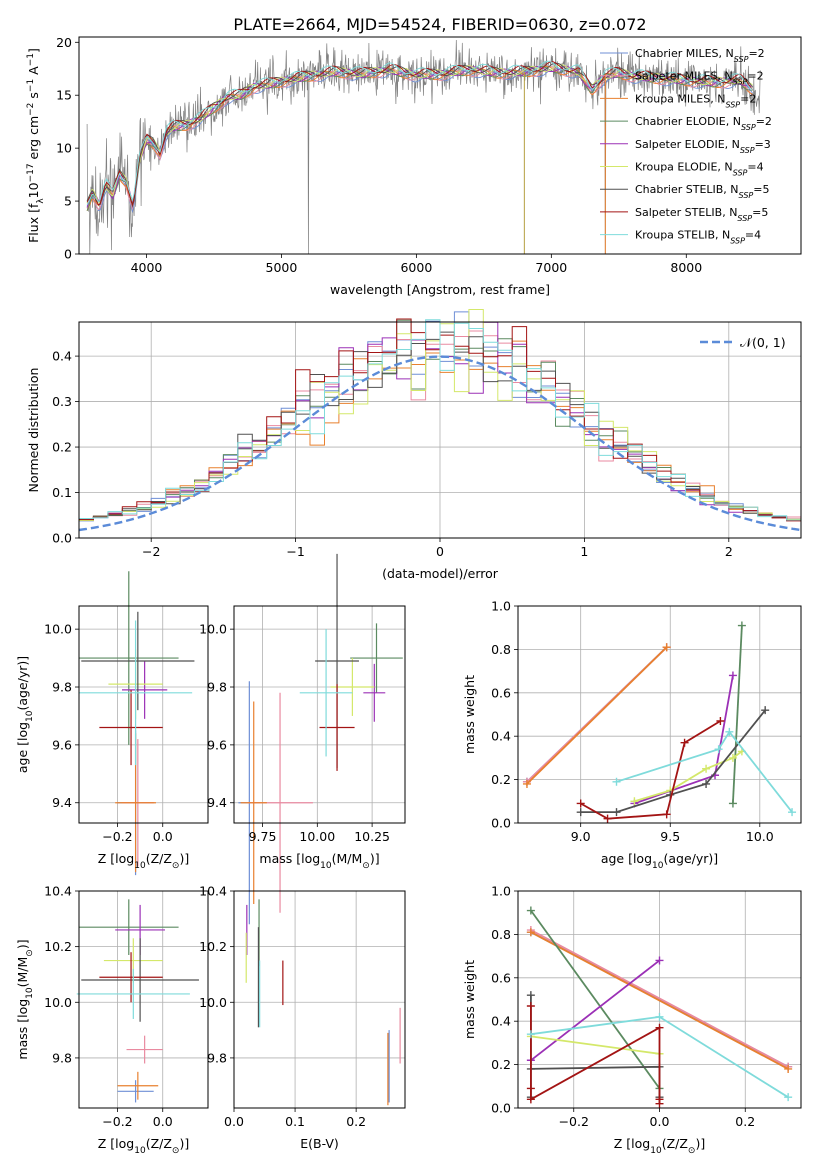  What do you see at coordinates (440, 443) in the screenshot?
I see `normal-curve` at bounding box center [440, 443].